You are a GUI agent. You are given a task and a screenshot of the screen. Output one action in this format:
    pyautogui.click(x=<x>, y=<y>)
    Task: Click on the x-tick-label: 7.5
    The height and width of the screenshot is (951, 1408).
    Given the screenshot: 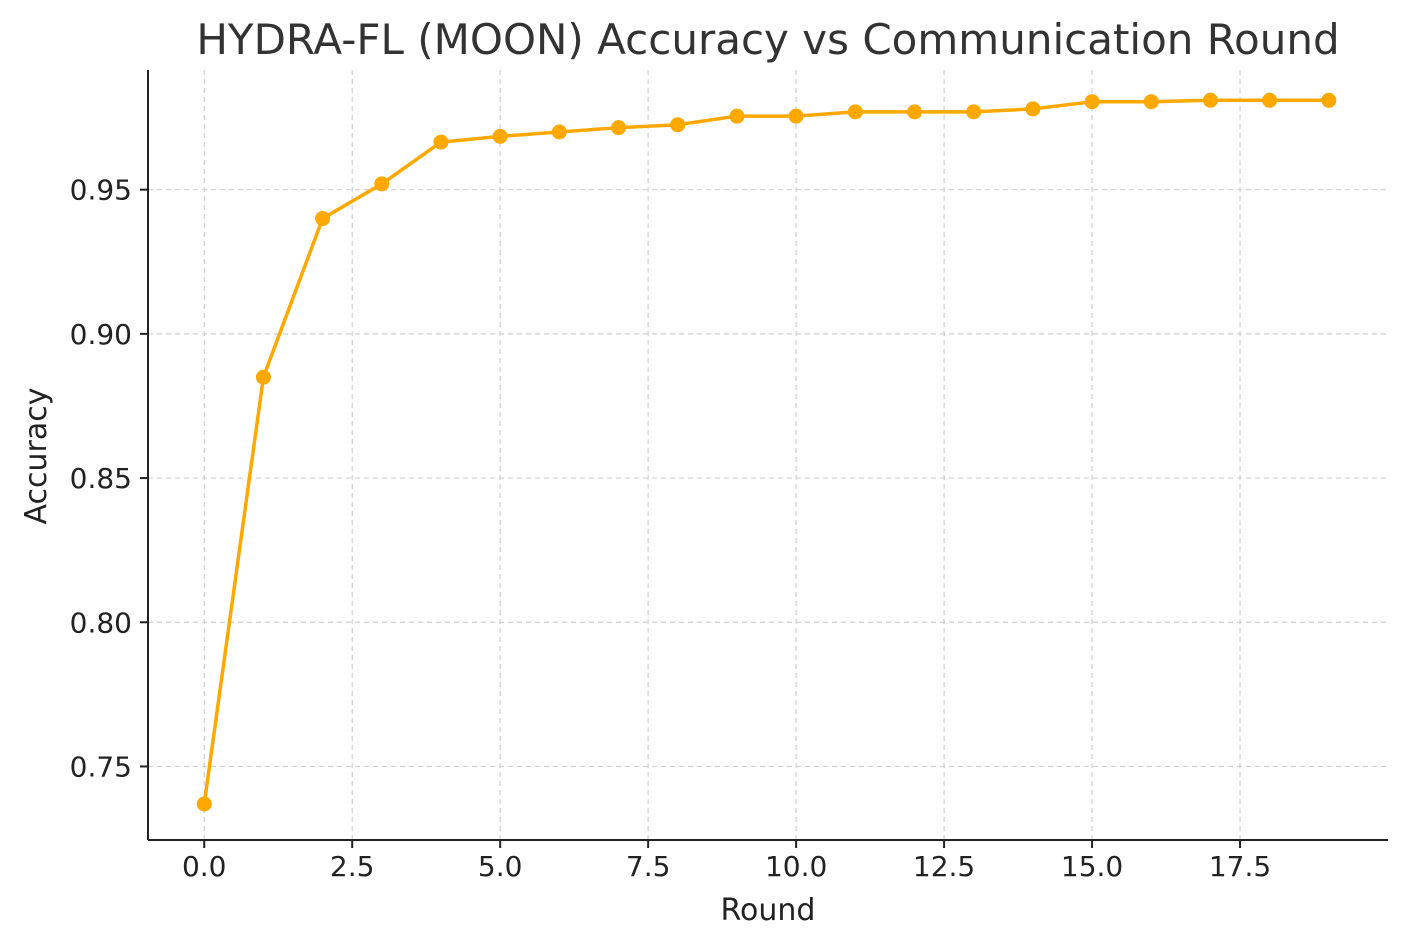 What is the action you would take?
    pyautogui.click(x=648, y=866)
    